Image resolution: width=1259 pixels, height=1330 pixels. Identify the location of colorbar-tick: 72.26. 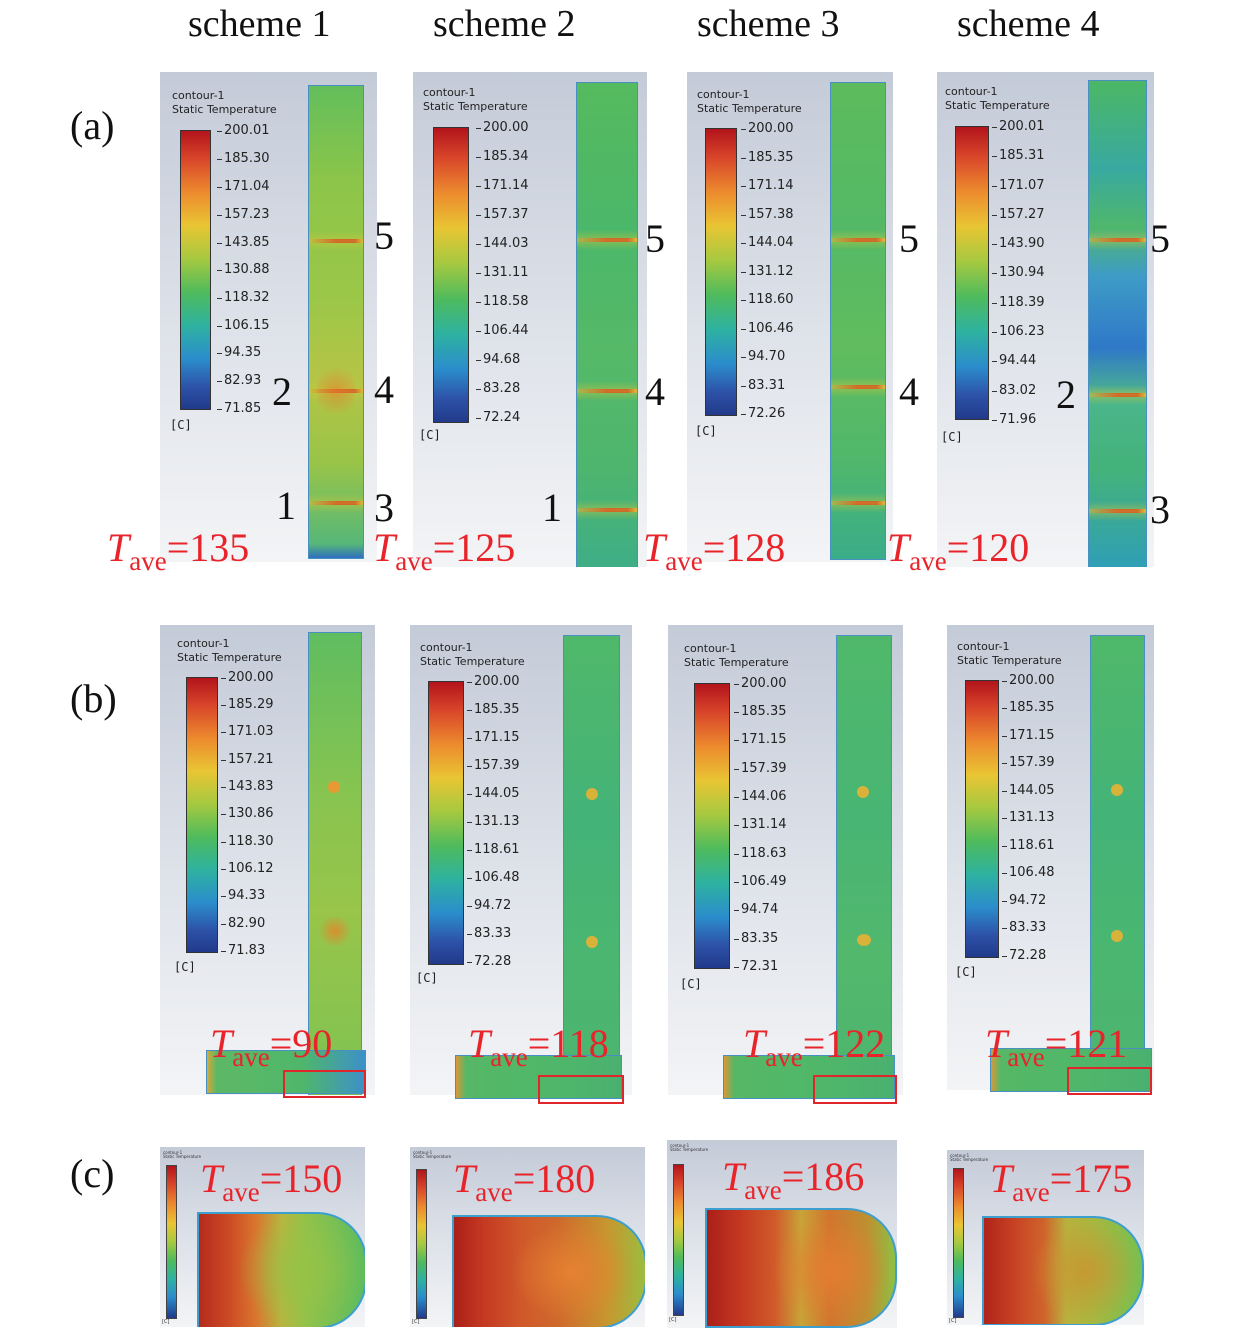
(763, 413).